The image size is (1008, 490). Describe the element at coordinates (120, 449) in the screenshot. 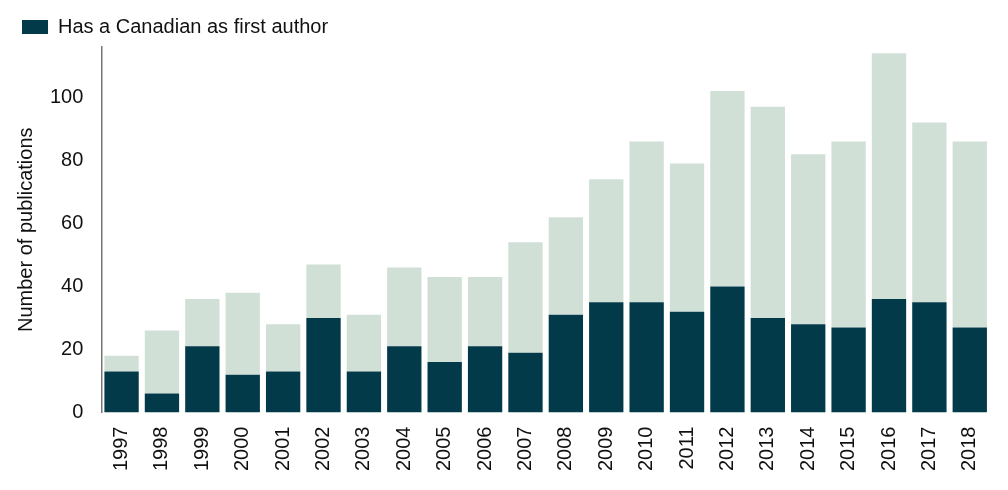

I see `x-tick-label: 1997` at that location.